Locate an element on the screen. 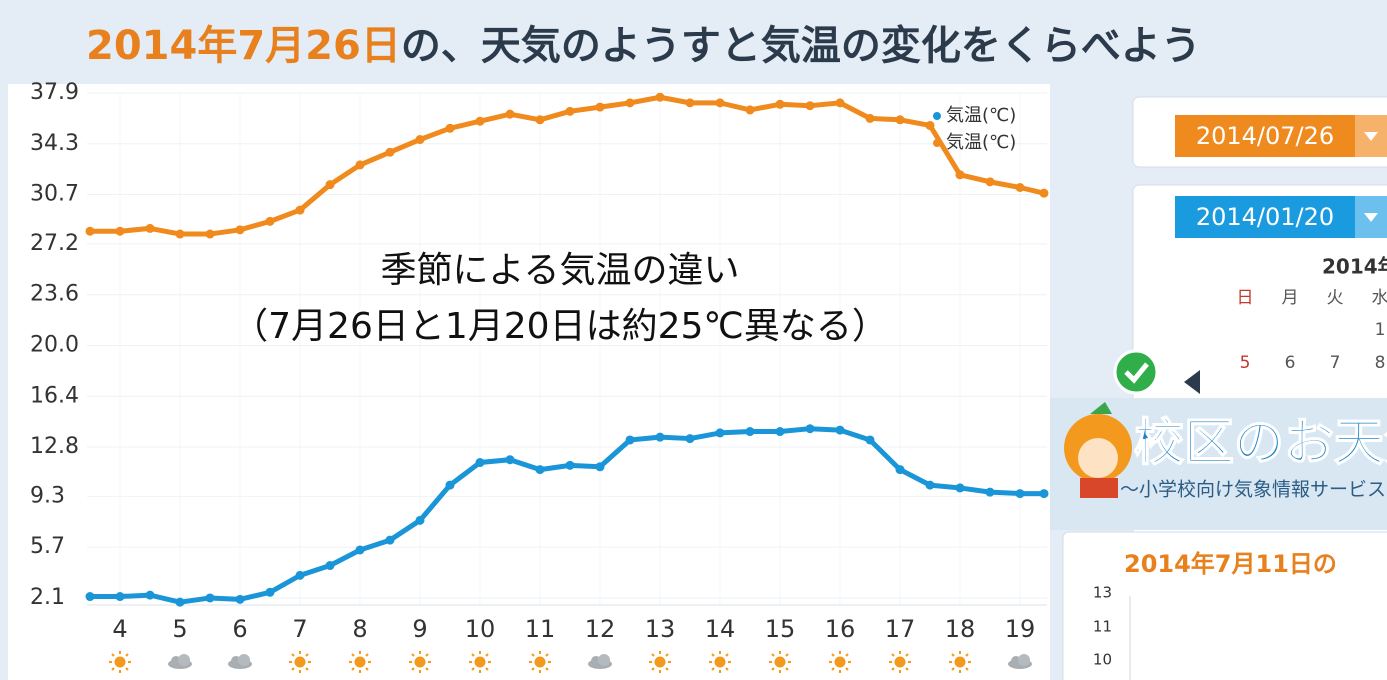 The image size is (1387, 680). calendar-day: 1 is located at coordinates (1380, 330).